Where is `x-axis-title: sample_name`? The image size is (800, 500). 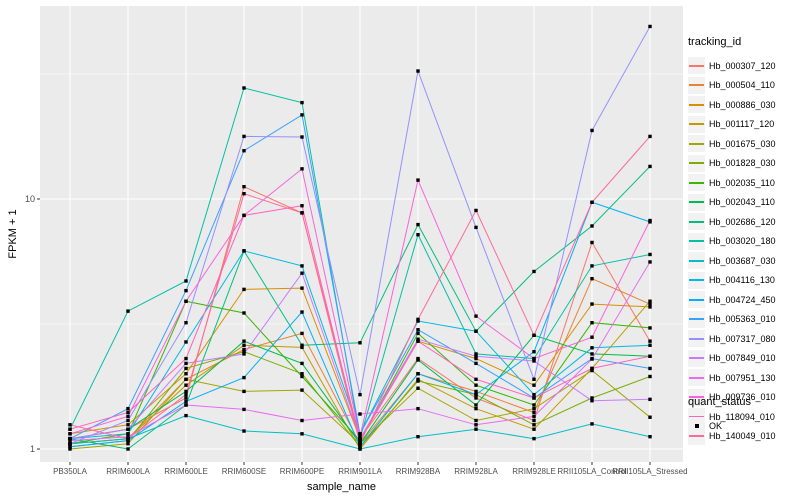
x-axis-title: sample_name is located at coordinates (341, 487).